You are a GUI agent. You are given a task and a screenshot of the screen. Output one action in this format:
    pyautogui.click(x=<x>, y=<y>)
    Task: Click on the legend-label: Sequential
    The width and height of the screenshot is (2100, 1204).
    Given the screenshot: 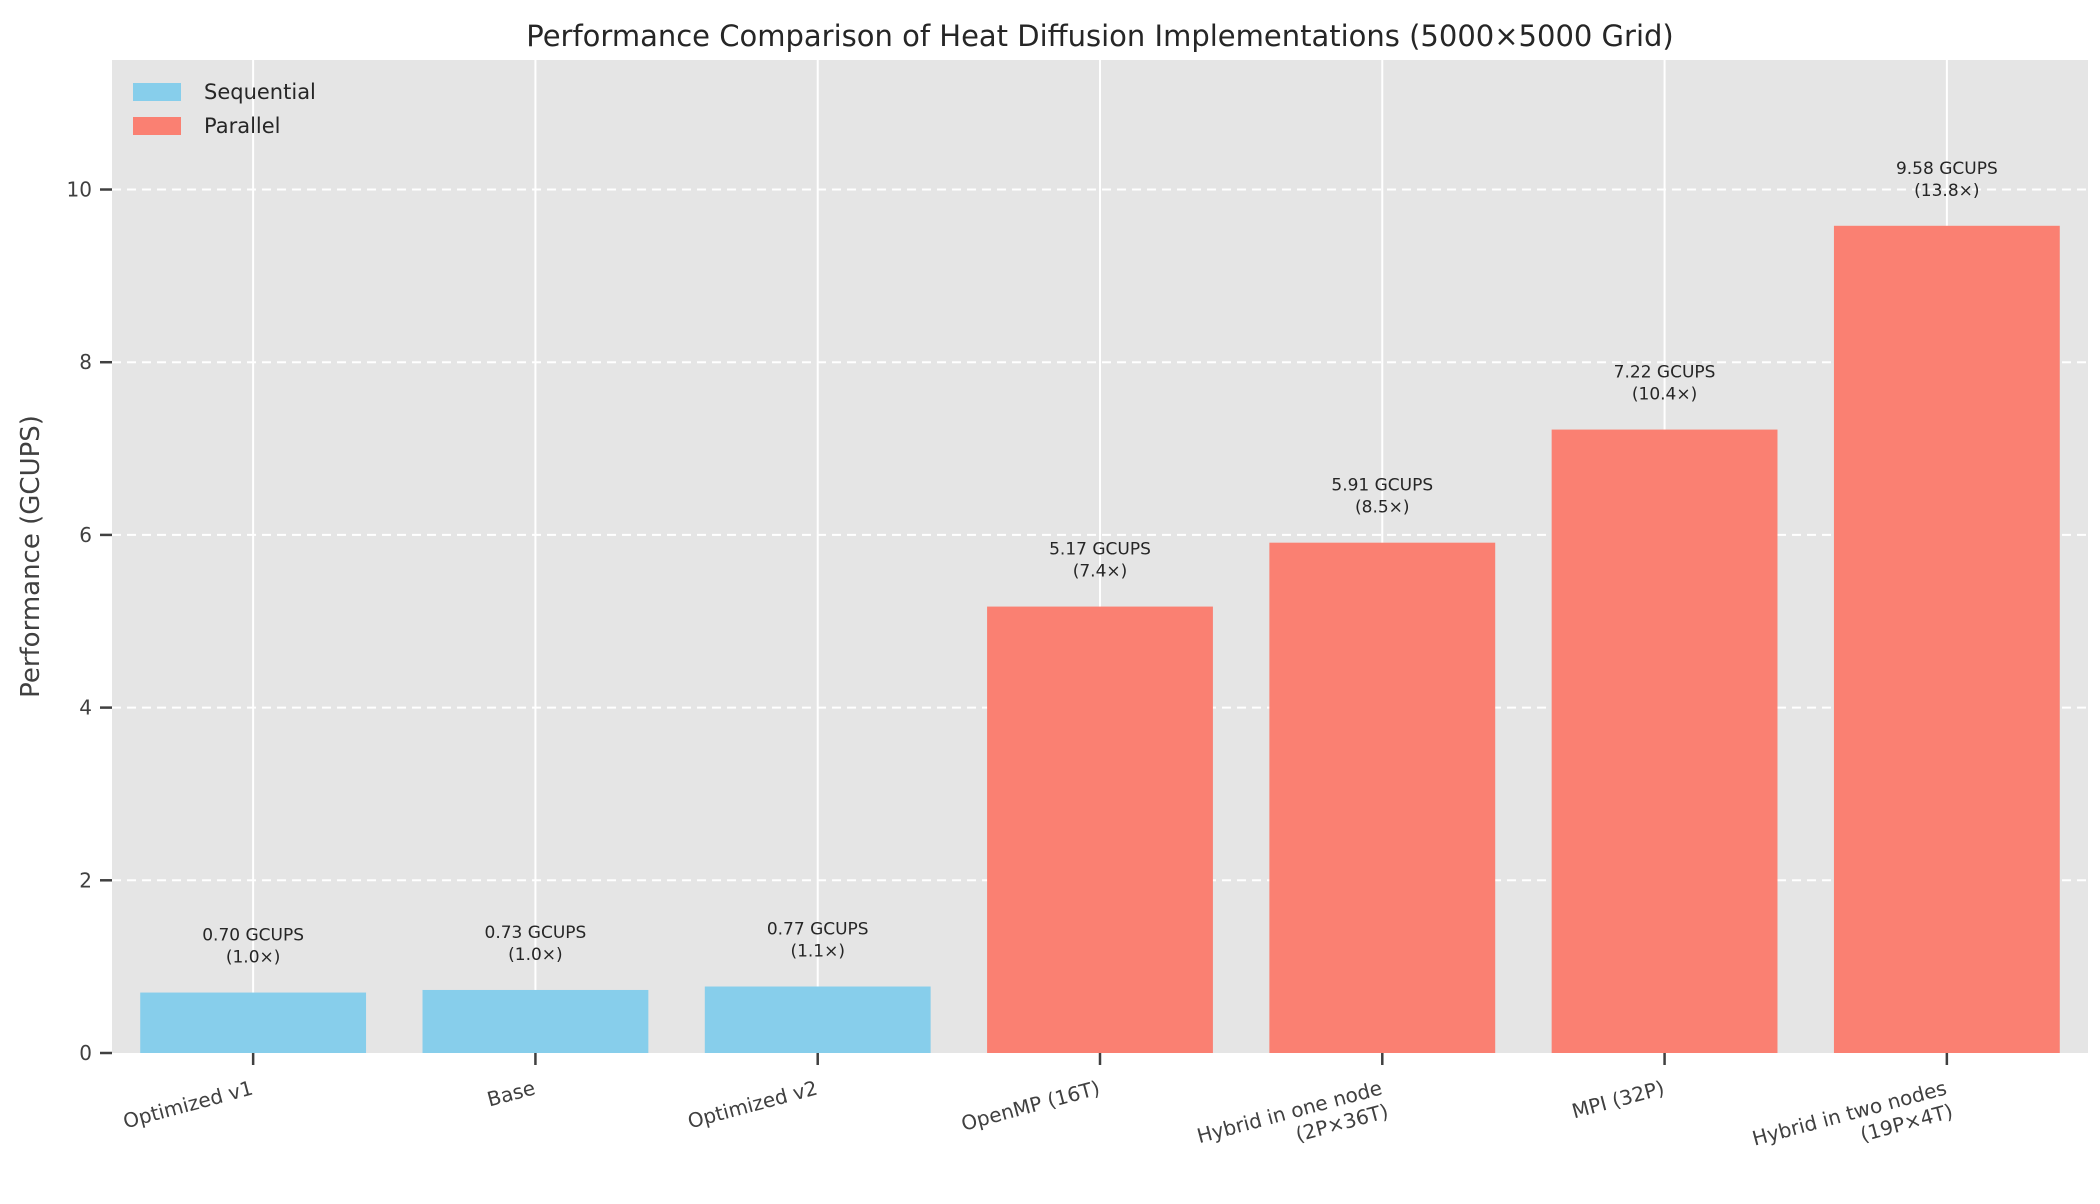 What is the action you would take?
    pyautogui.click(x=260, y=92)
    